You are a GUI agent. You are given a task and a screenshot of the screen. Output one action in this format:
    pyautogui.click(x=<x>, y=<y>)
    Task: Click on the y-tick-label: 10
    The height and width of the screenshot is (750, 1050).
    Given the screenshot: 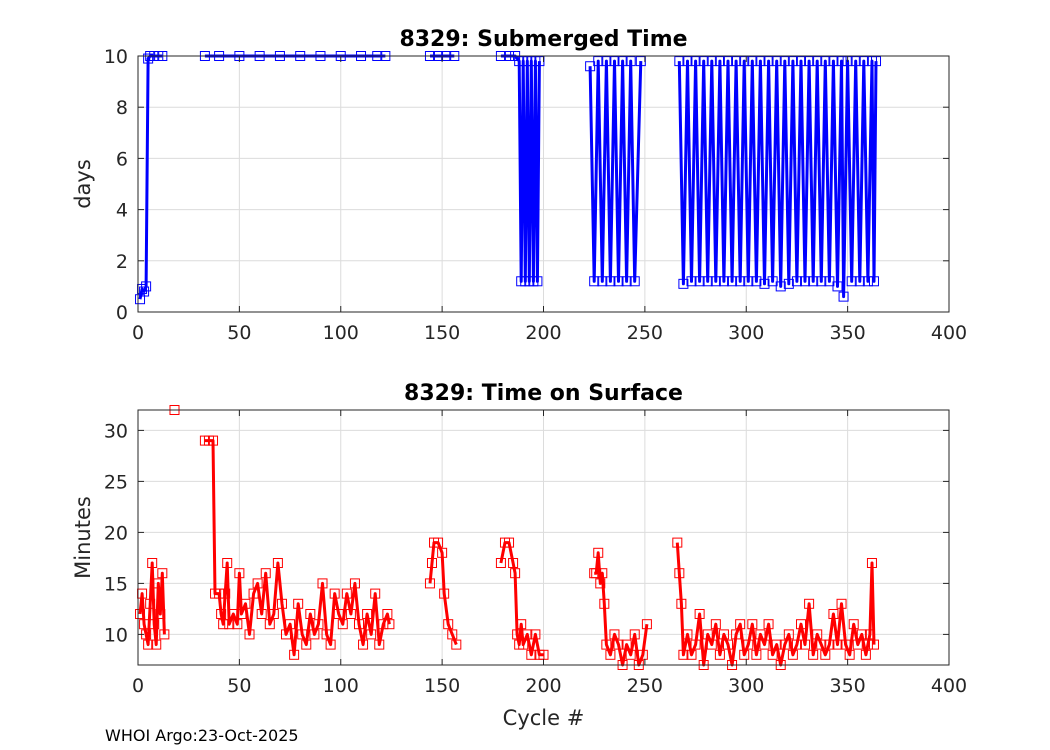 What is the action you would take?
    pyautogui.click(x=116, y=57)
    